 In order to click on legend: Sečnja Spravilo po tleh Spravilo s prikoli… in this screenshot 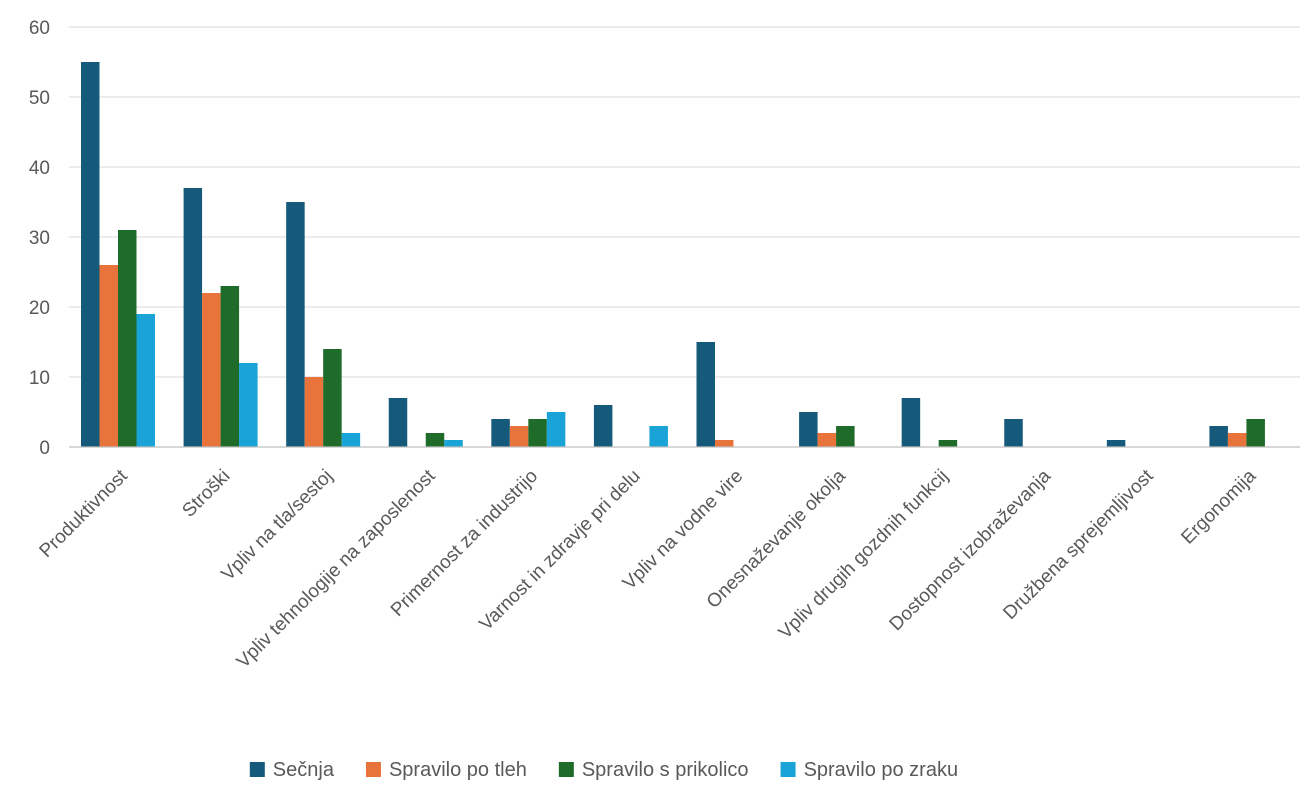, I will do `click(604, 770)`.